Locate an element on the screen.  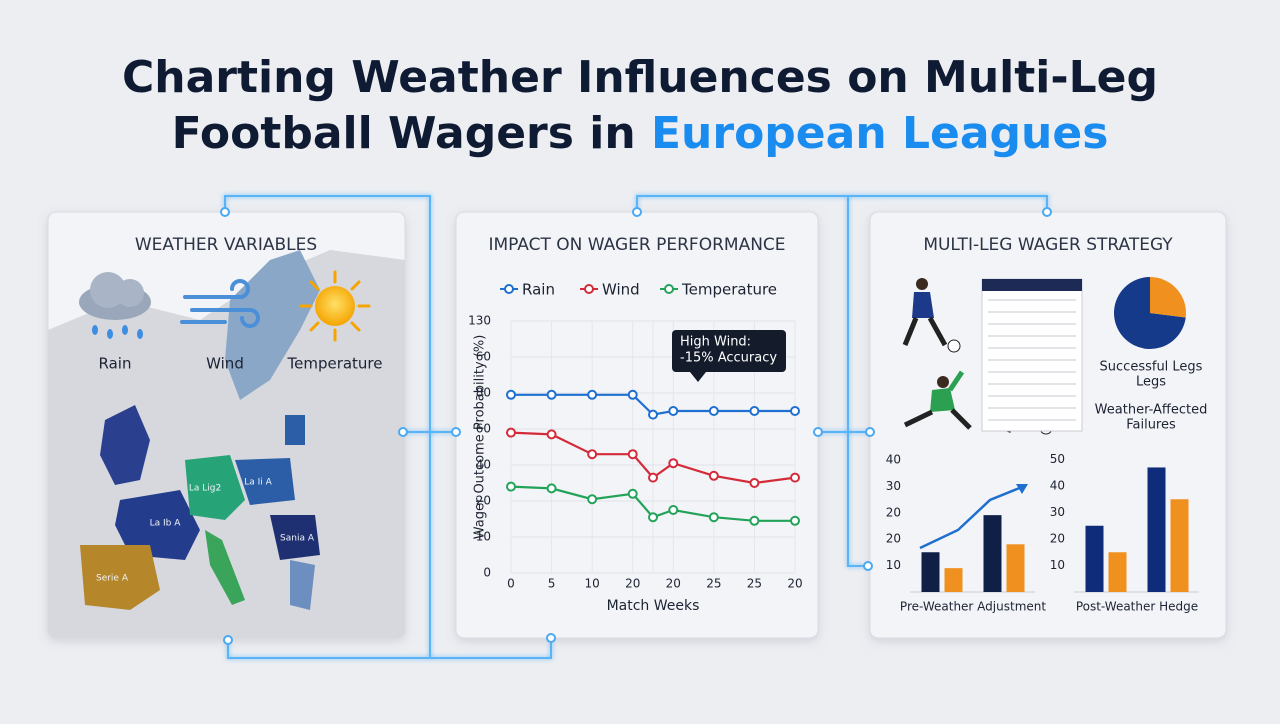
annotation-box is located at coordinates (729, 351).